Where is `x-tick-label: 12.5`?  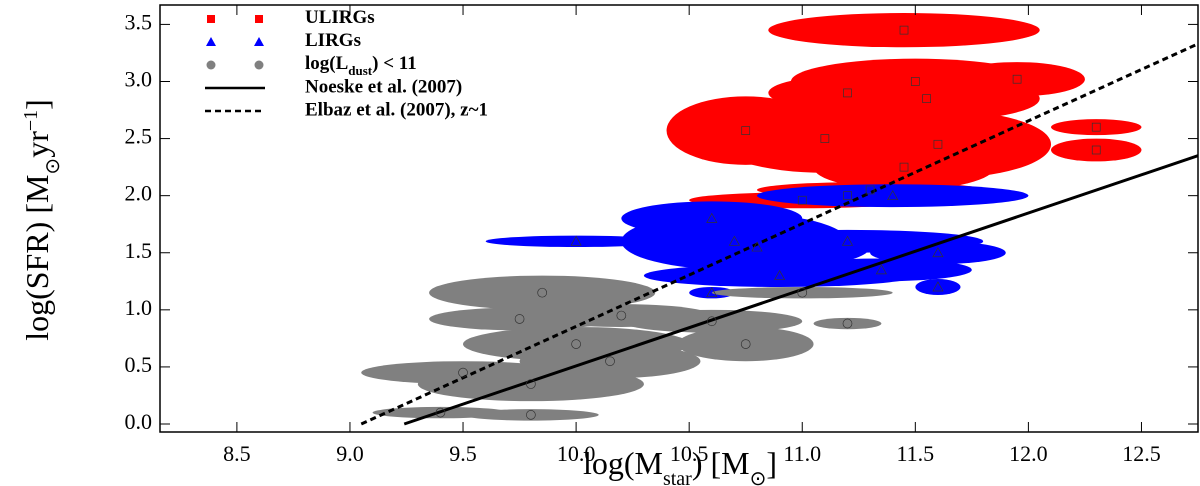
x-tick-label: 12.5 is located at coordinates (1141, 453).